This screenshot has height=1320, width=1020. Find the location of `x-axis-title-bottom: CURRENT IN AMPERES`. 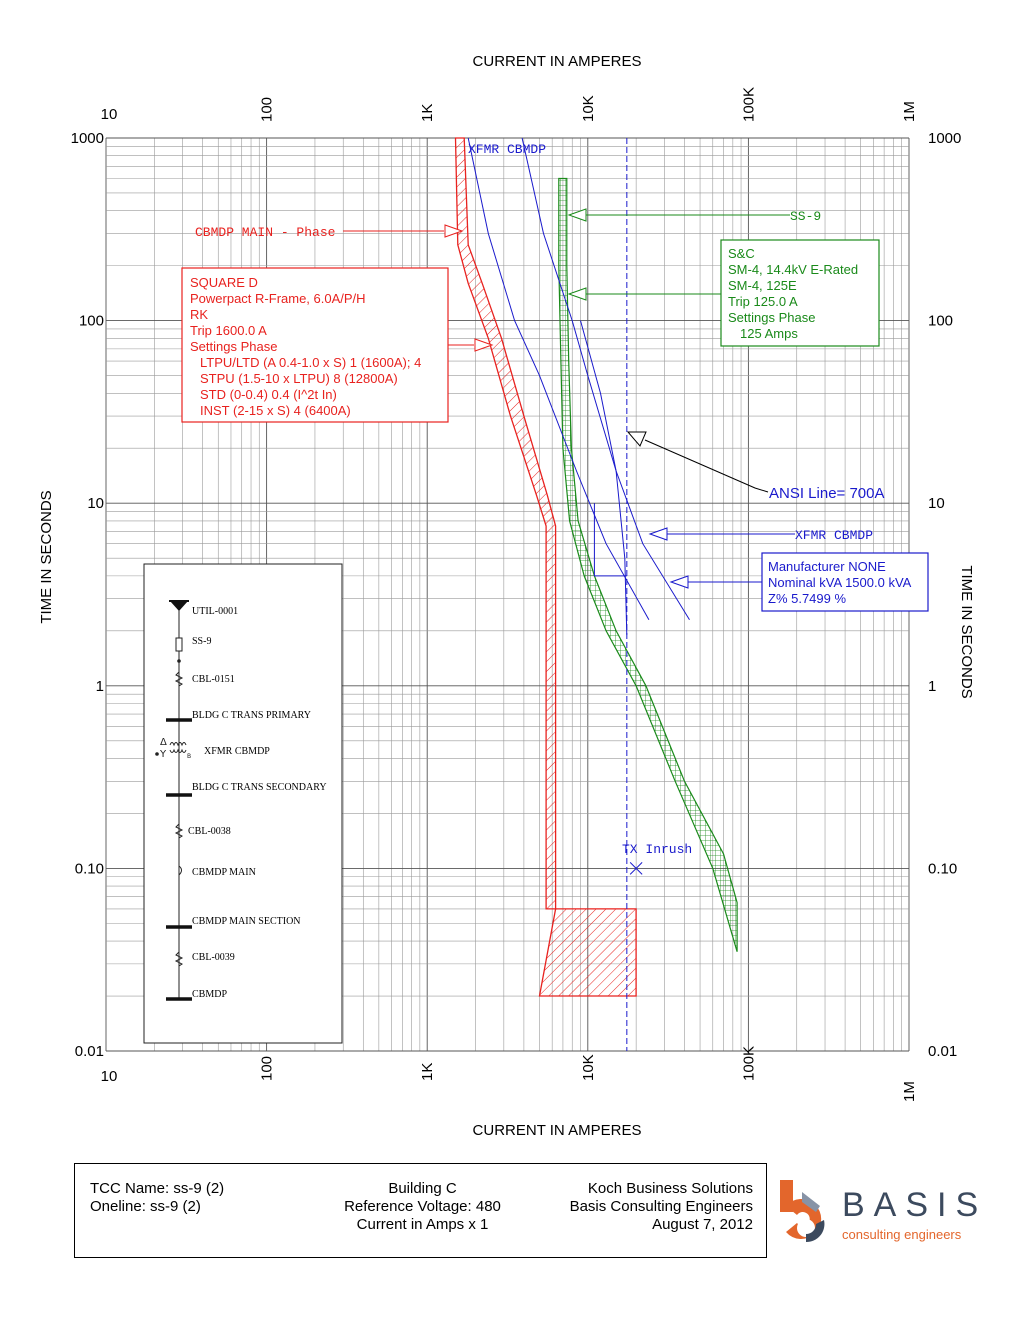

x-axis-title-bottom: CURRENT IN AMPERES is located at coordinates (557, 1130).